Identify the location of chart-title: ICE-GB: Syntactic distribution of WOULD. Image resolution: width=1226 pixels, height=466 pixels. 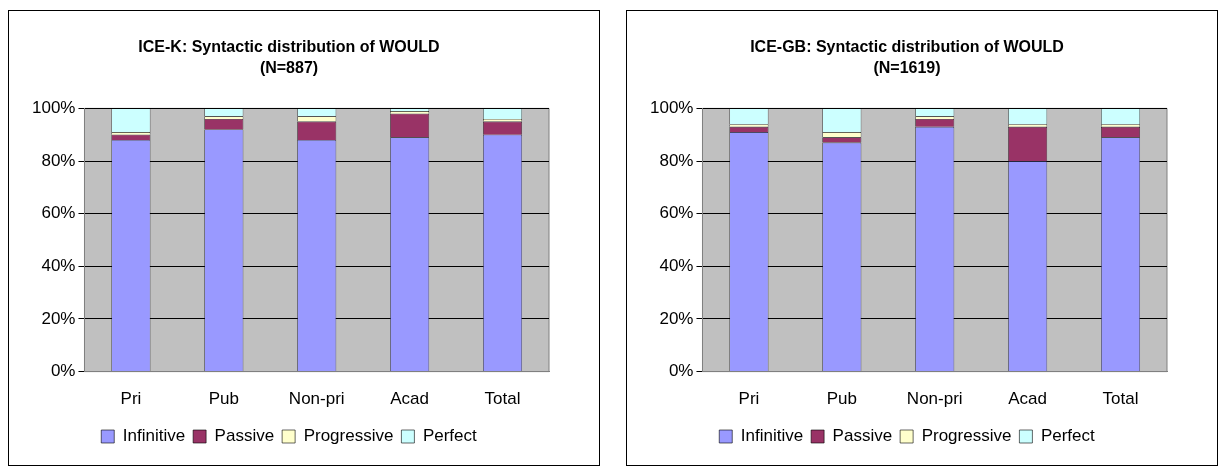
(907, 47).